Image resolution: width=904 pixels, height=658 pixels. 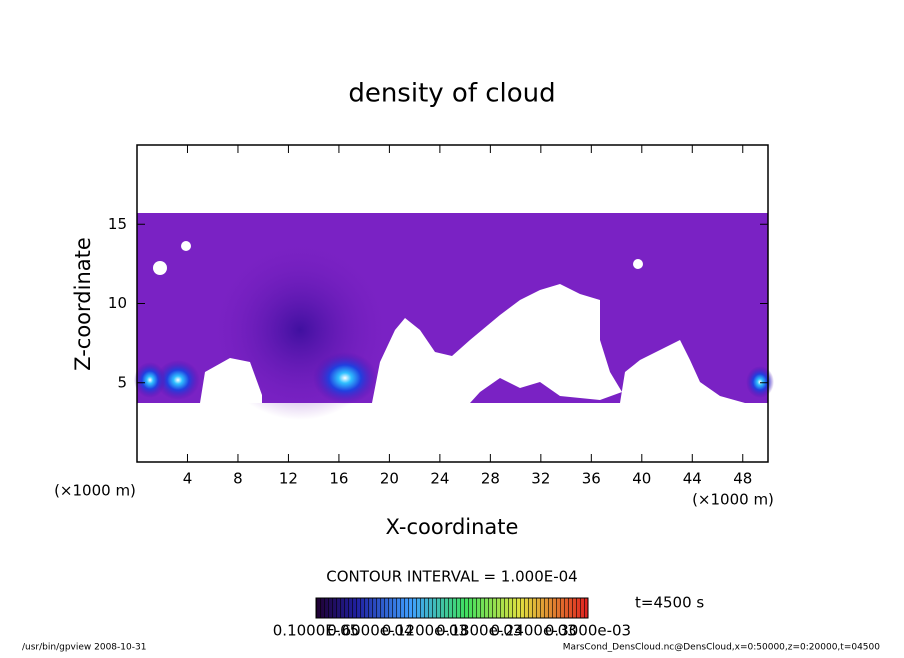 What do you see at coordinates (439, 479) in the screenshot?
I see `x-tick-label: 24` at bounding box center [439, 479].